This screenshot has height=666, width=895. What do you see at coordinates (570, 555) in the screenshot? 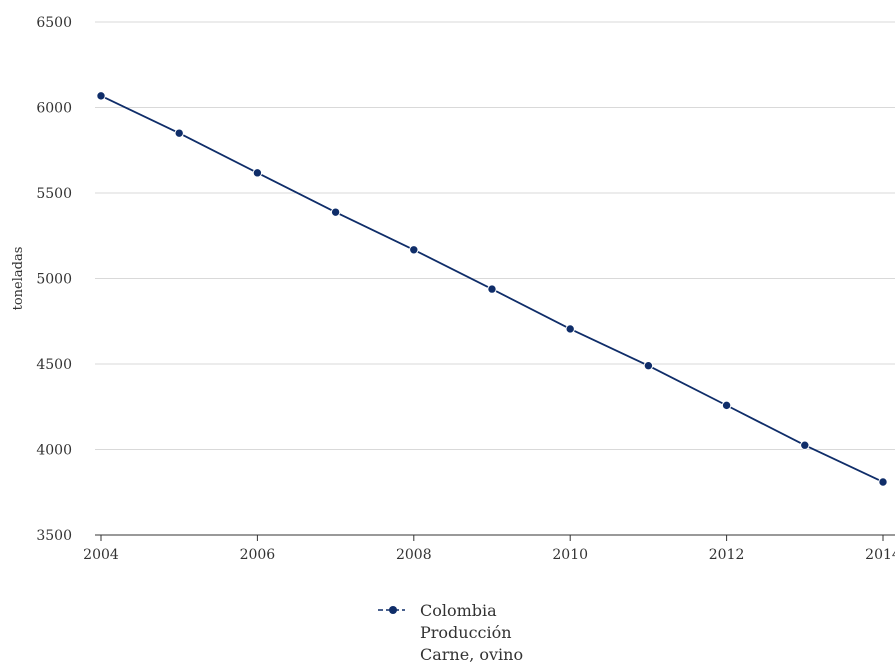
I see `x-tick-label: 2010` at bounding box center [570, 555].